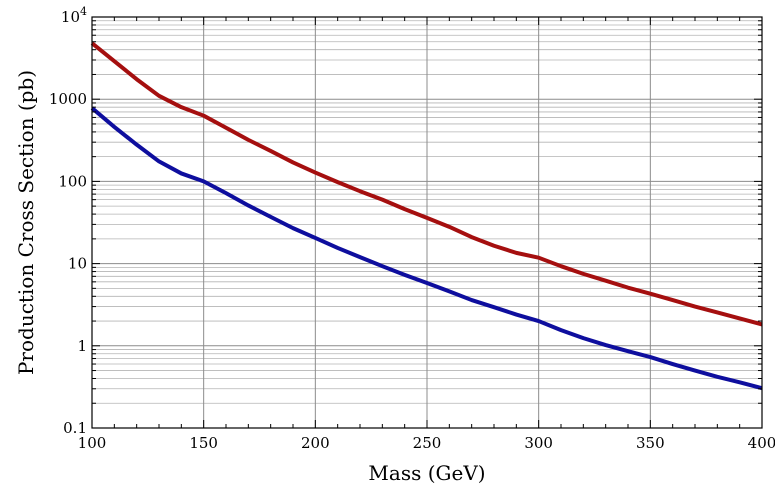 The image size is (775, 493). I want to click on x-tick-label: 250, so click(427, 443).